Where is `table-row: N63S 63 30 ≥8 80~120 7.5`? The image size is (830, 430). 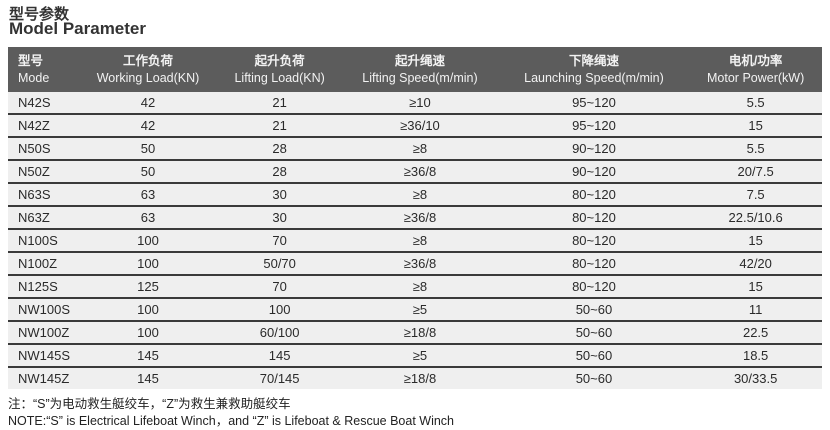 table-row: N63S 63 30 ≥8 80~120 7.5 is located at coordinates (415, 194).